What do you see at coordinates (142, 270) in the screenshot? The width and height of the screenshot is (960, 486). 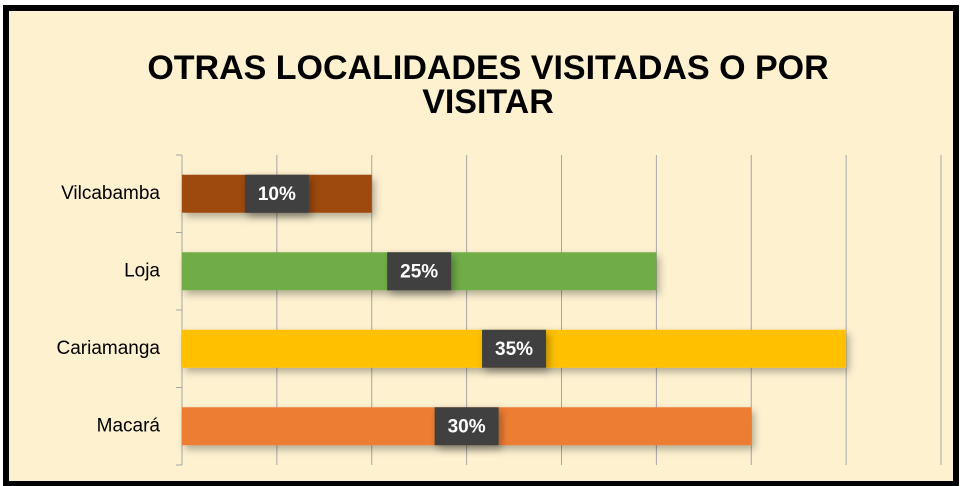 I see `y-tick-label: Loja` at bounding box center [142, 270].